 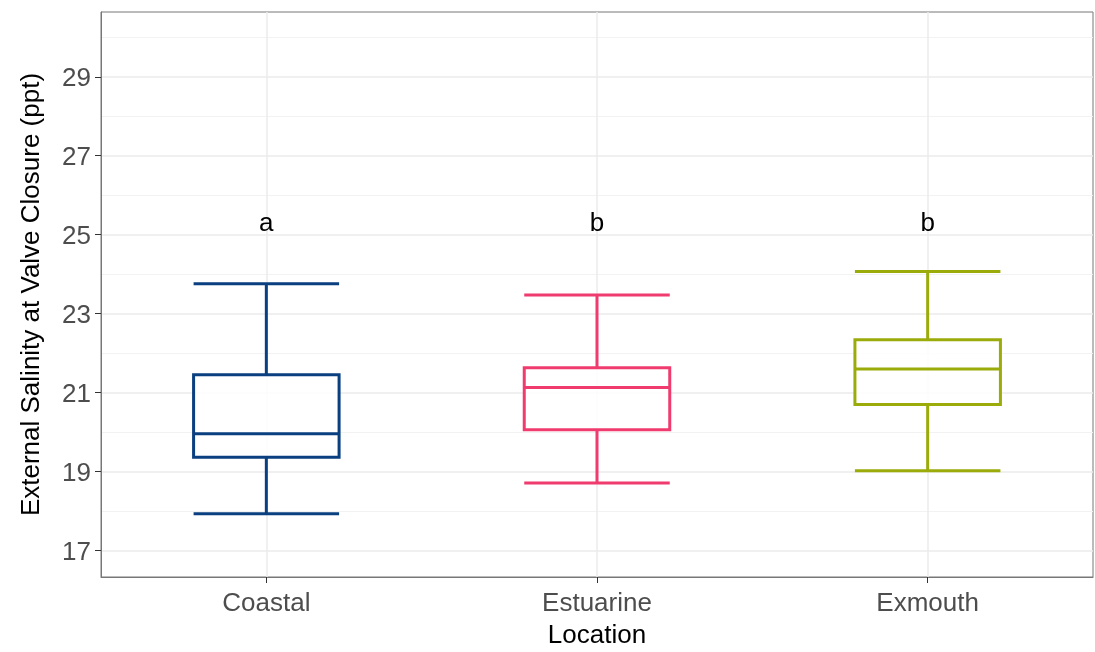 What do you see at coordinates (76, 76) in the screenshot?
I see `y-tick-label: 29` at bounding box center [76, 76].